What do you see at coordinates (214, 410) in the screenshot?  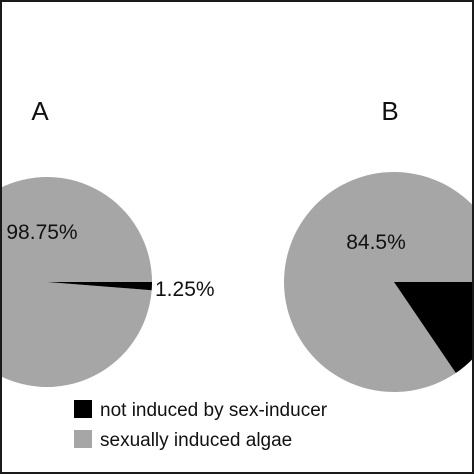 I see `legend-label-not-induced: not induced by sex-inducer` at bounding box center [214, 410].